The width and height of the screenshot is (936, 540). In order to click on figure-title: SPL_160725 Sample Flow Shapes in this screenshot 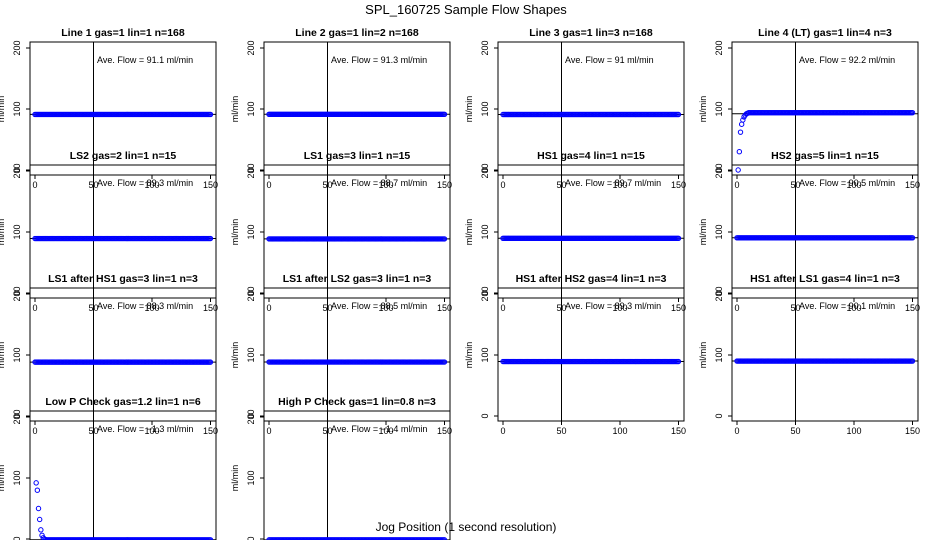, I will do `click(466, 9)`.